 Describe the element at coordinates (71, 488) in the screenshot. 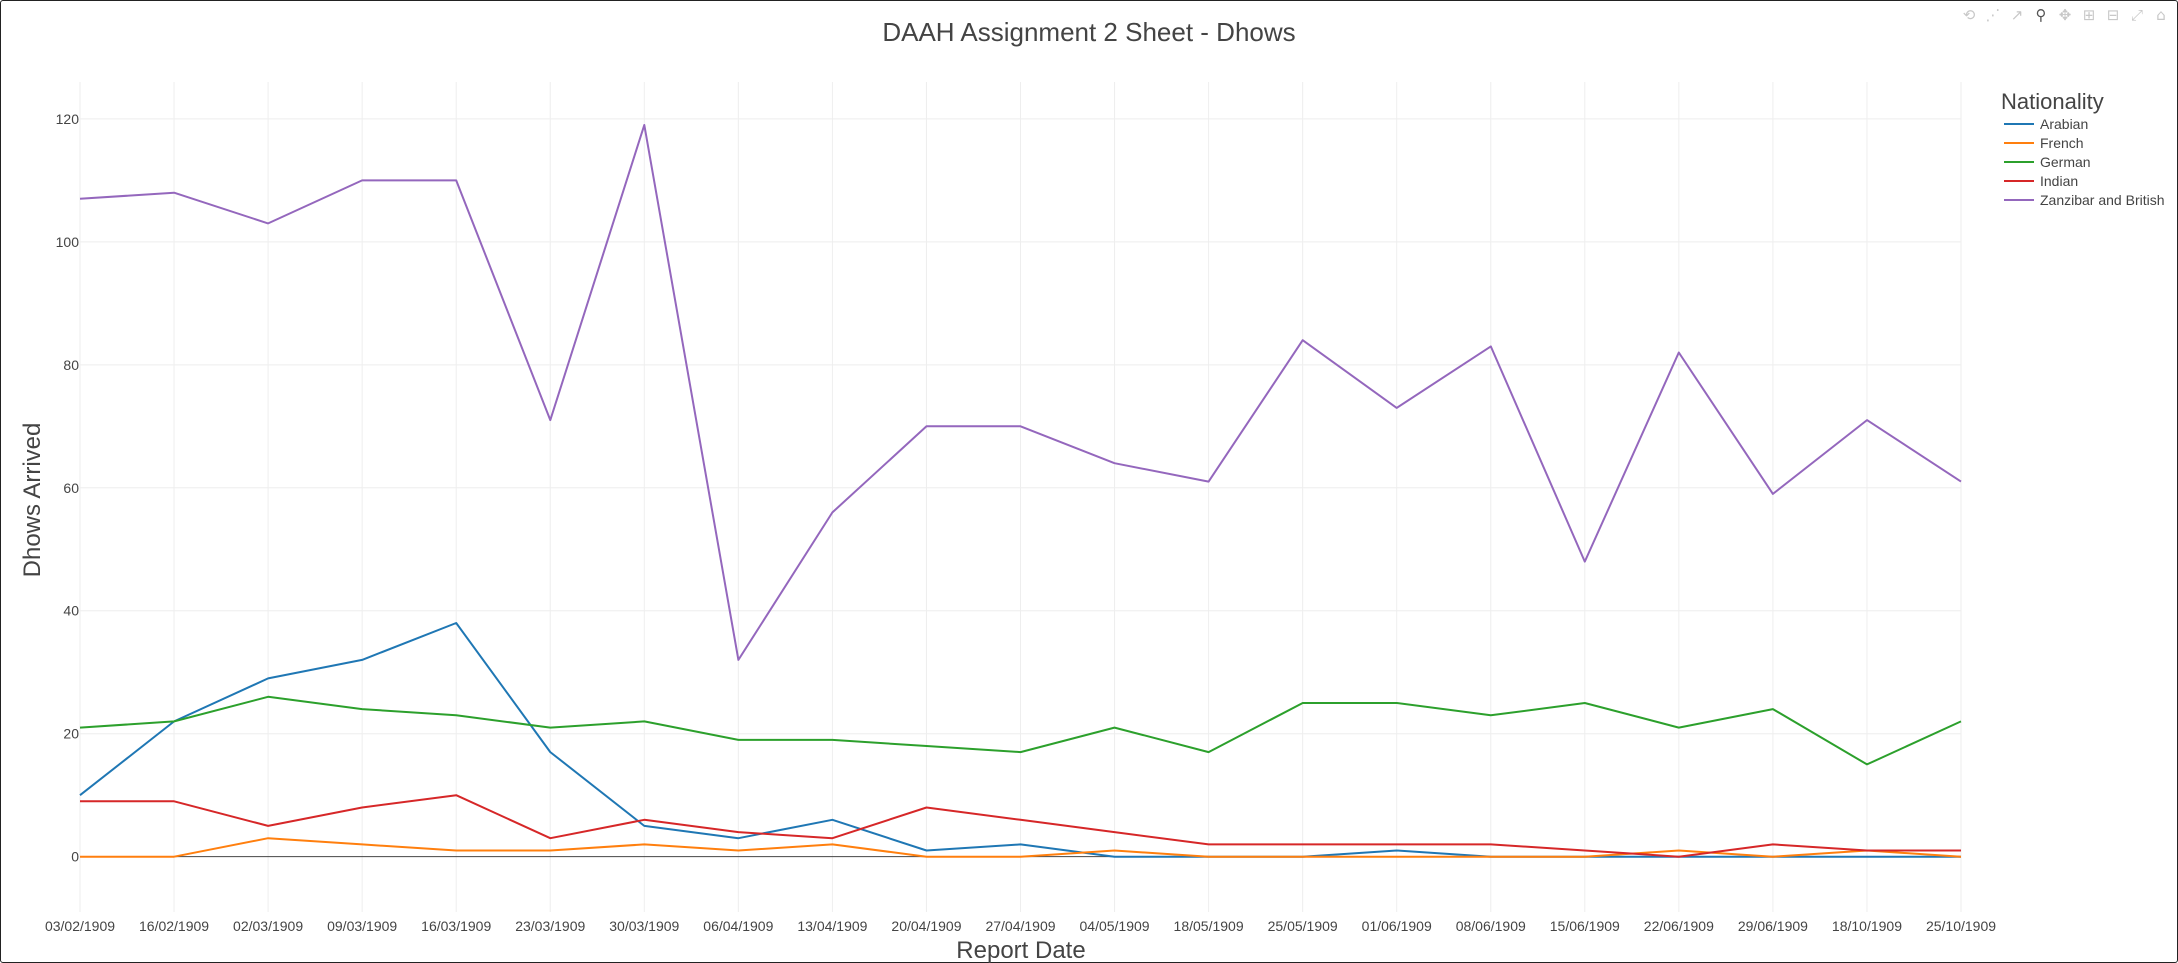

I see `y-tick-label: 60` at that location.